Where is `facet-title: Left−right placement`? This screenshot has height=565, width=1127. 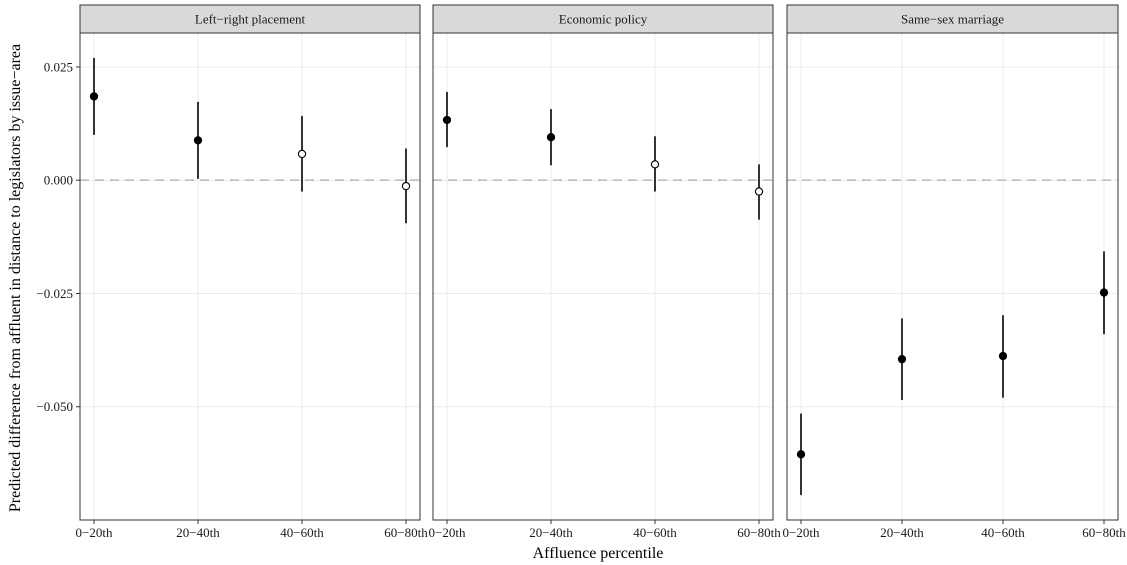
facet-title: Left−right placement is located at coordinates (250, 19).